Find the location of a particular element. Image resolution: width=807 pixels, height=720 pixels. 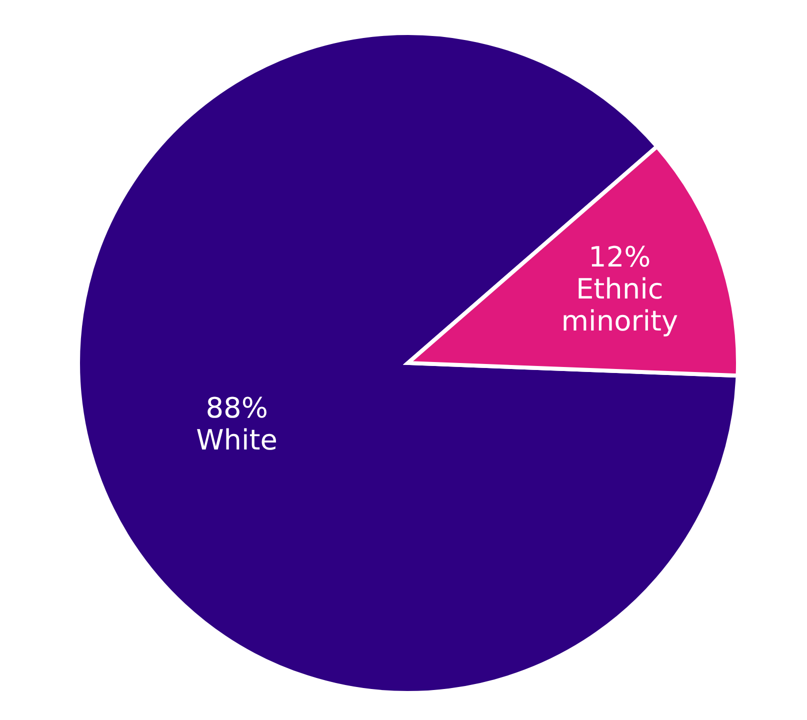

slice-label: Ethnic minority is located at coordinates (619, 304).